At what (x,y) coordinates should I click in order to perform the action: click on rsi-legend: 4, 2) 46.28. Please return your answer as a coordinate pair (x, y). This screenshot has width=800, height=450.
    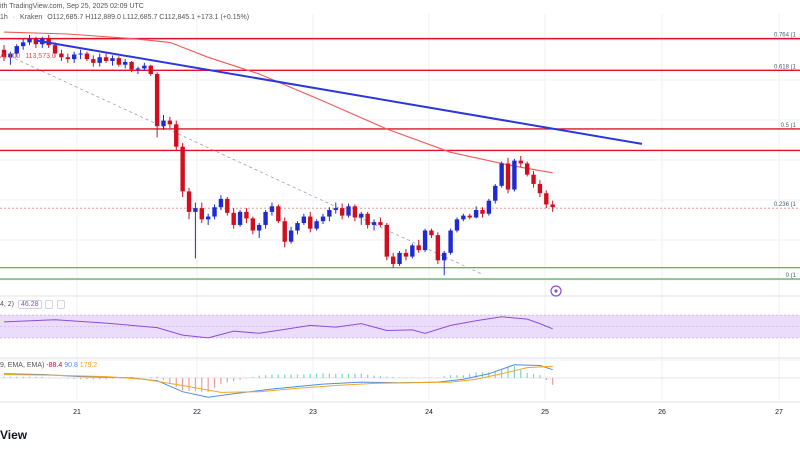
    Looking at the image, I should click on (33, 304).